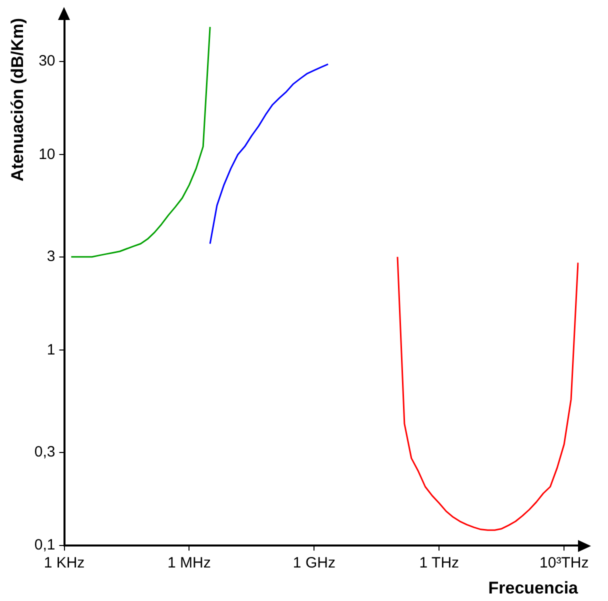 The width and height of the screenshot is (608, 601). What do you see at coordinates (439, 563) in the screenshot?
I see `x-tick-label: 1 THz` at bounding box center [439, 563].